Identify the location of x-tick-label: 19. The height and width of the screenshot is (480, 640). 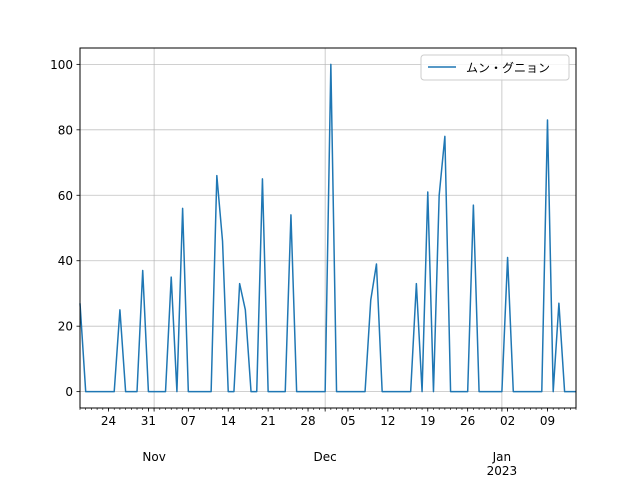
(427, 421).